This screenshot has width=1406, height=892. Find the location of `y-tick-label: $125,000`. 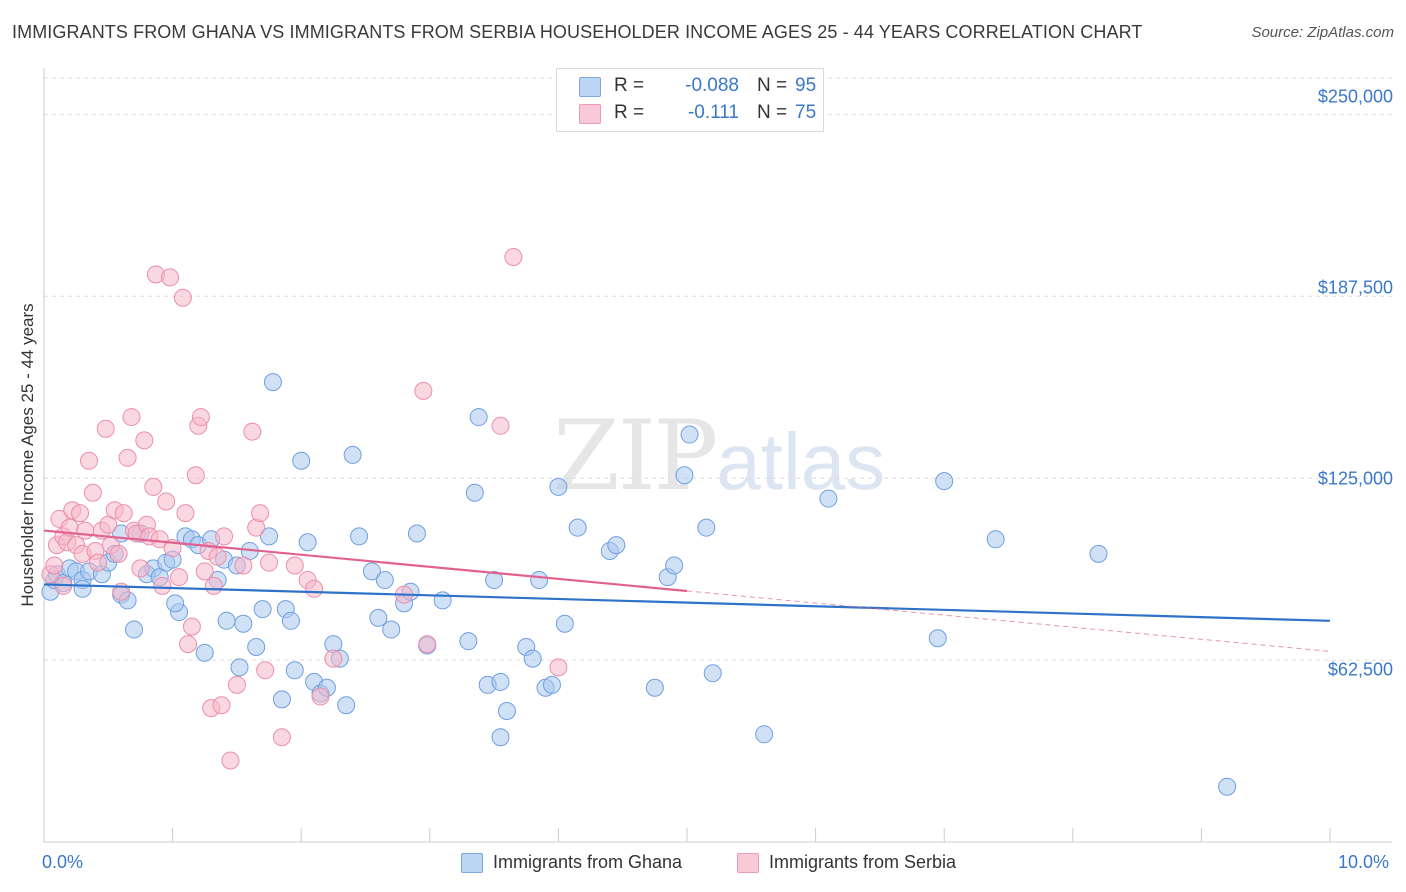

y-tick-label: $125,000 is located at coordinates (1355, 478).